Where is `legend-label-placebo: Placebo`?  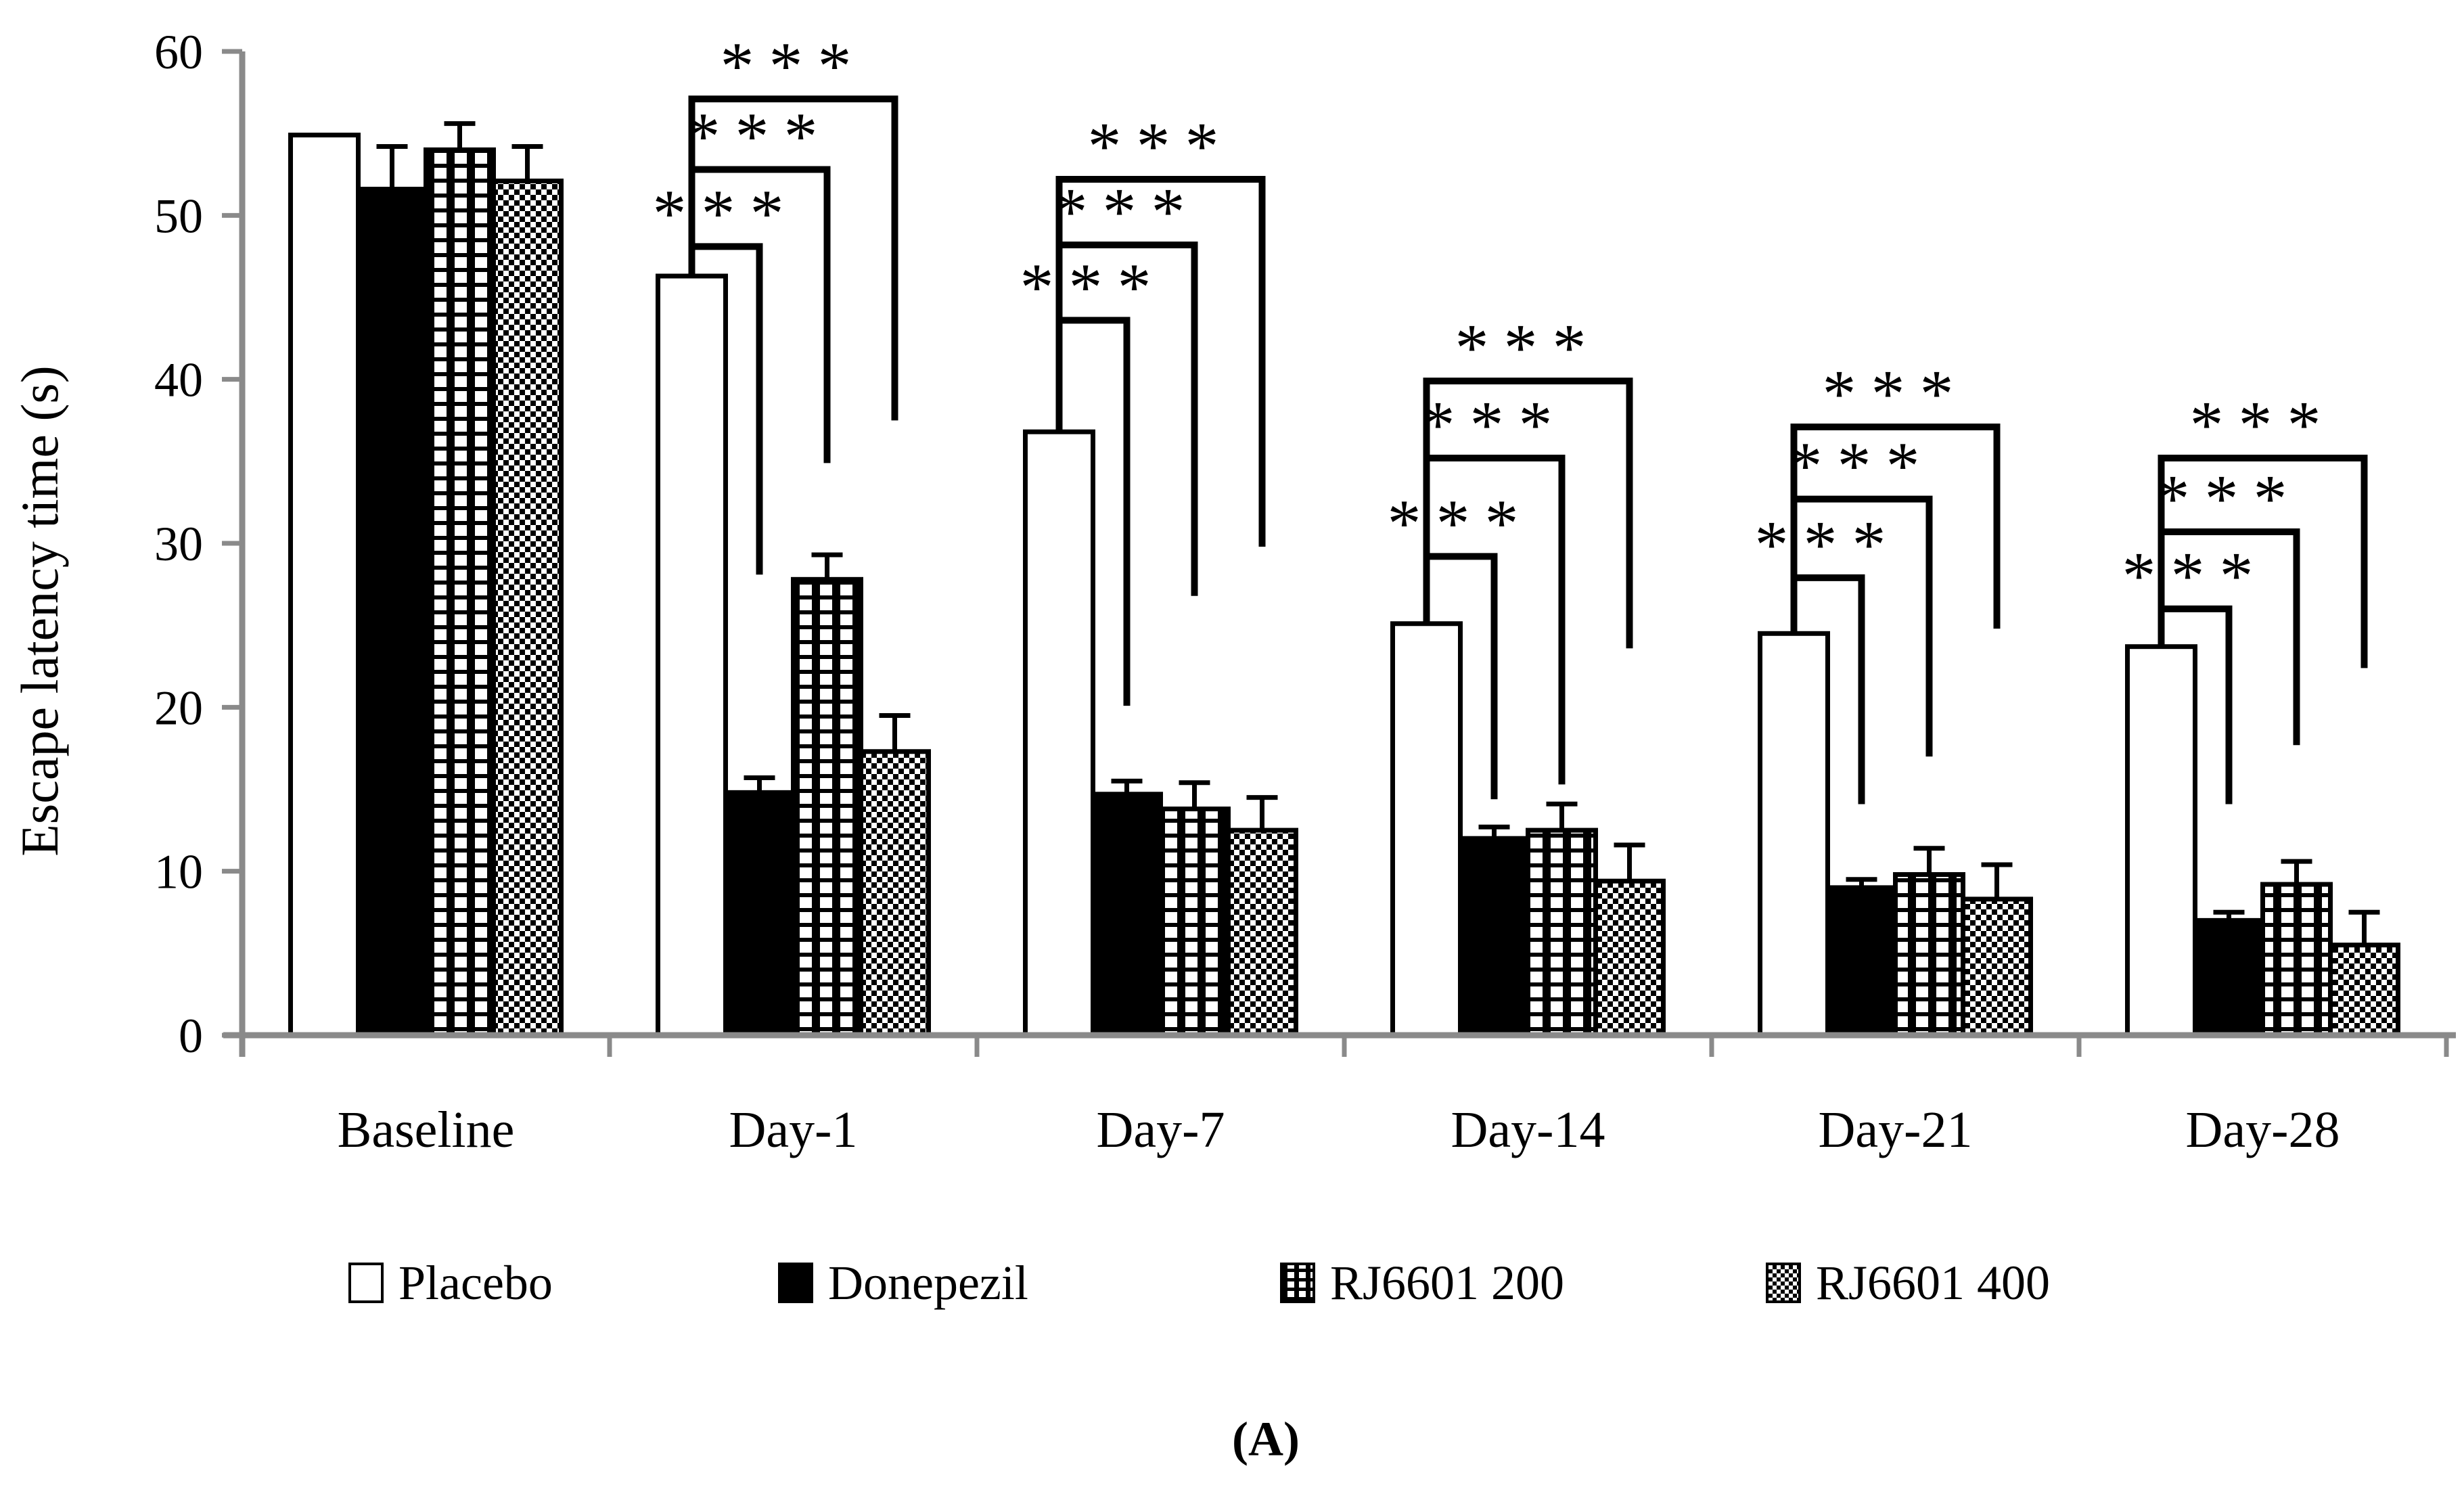
legend-label-placebo: Placebo is located at coordinates (475, 1282).